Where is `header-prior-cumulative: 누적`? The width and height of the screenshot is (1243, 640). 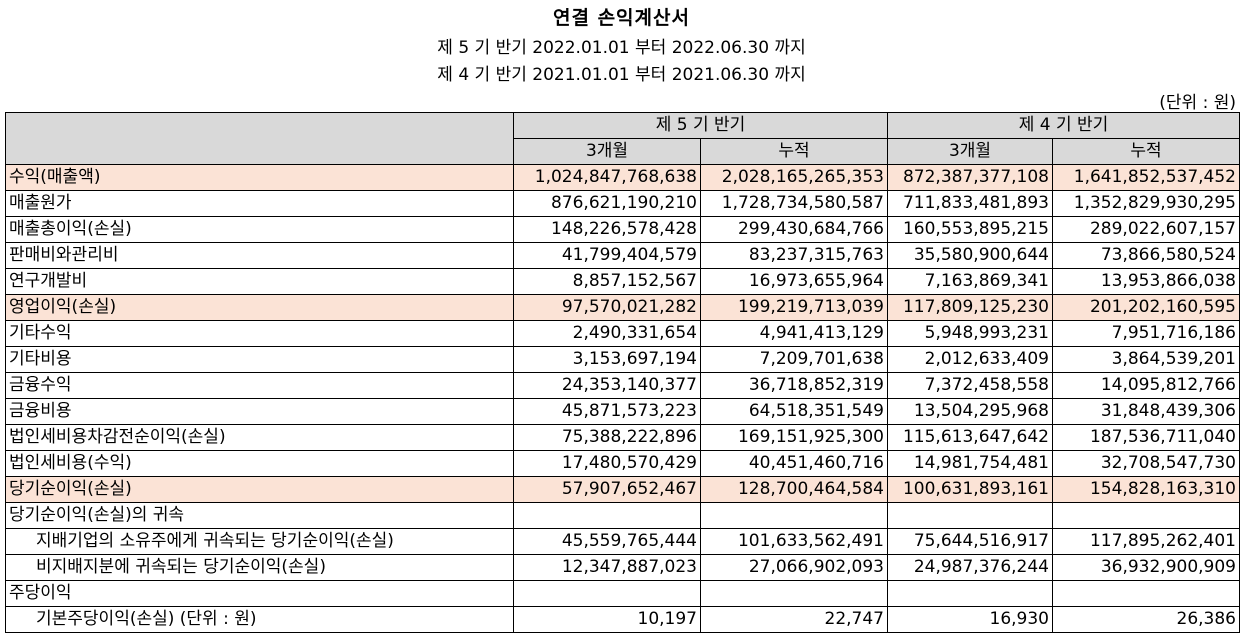 header-prior-cumulative: 누적 is located at coordinates (1146, 151).